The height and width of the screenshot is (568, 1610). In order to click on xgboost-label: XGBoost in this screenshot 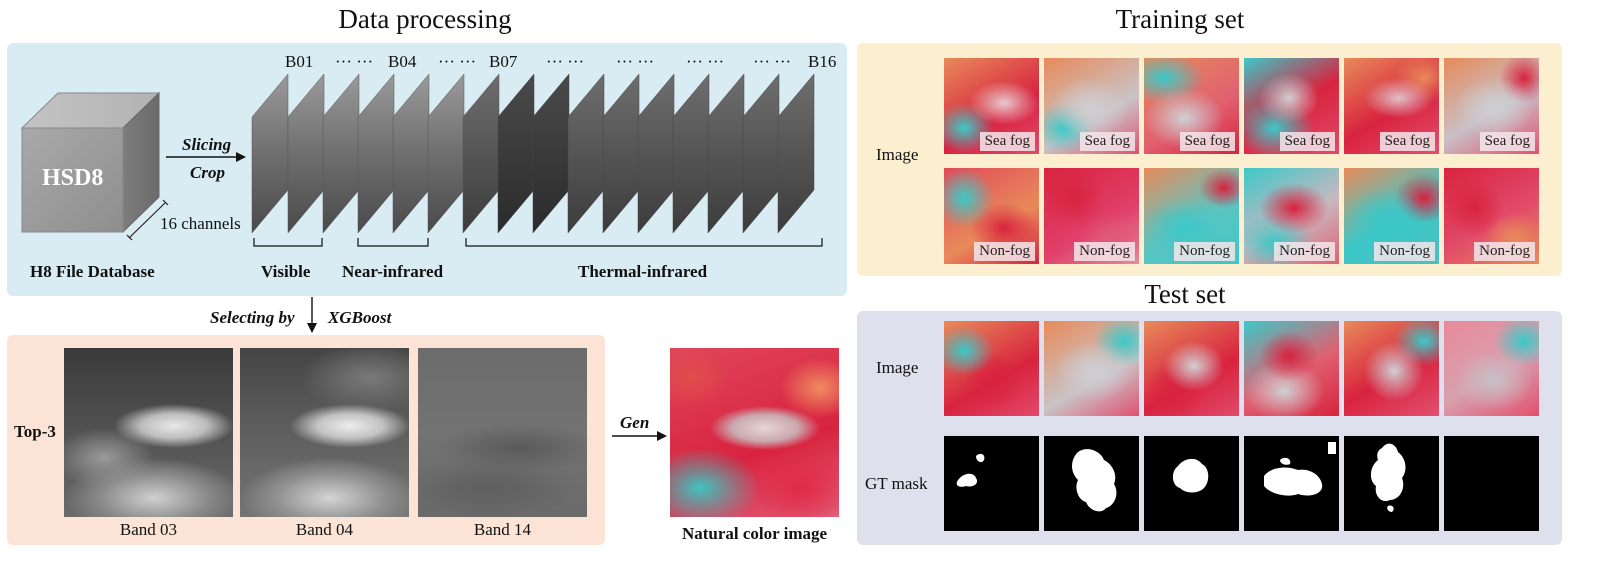, I will do `click(360, 317)`.